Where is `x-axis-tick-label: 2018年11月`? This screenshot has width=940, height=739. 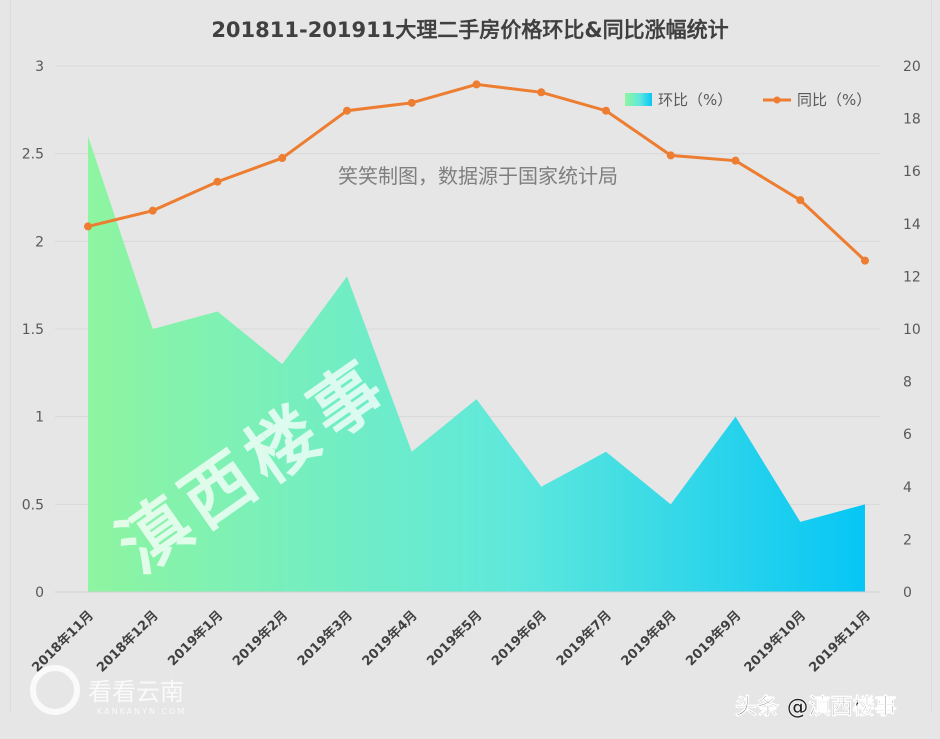 x-axis-tick-label: 2018年11月 is located at coordinates (63, 642).